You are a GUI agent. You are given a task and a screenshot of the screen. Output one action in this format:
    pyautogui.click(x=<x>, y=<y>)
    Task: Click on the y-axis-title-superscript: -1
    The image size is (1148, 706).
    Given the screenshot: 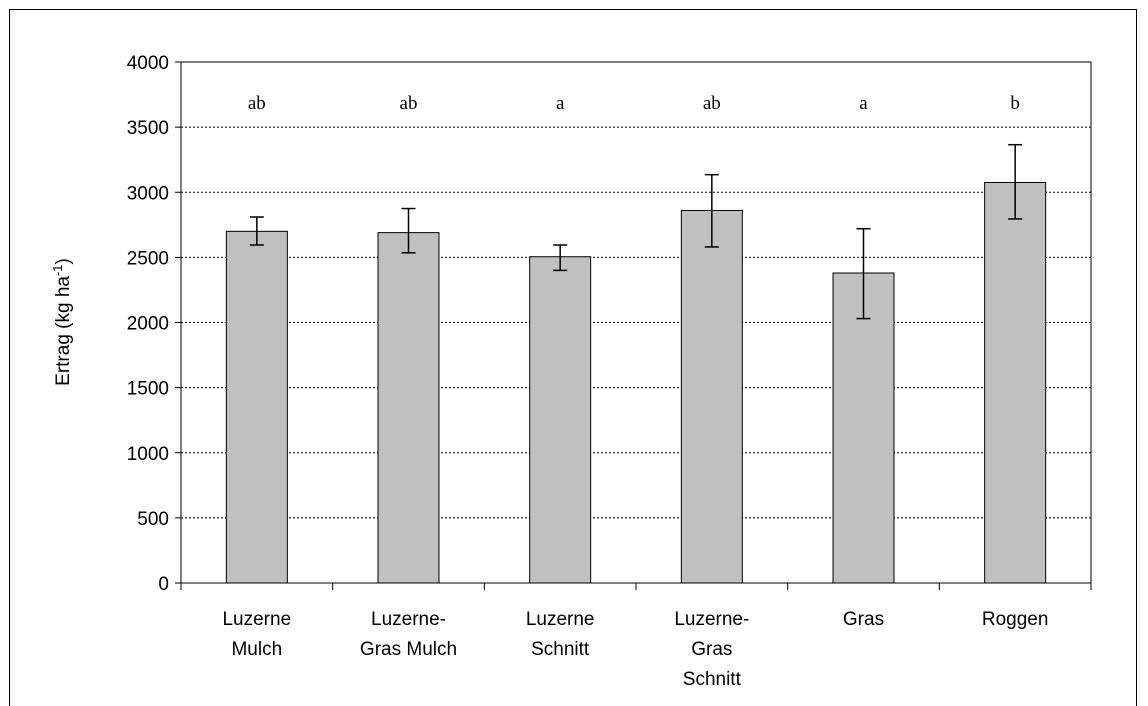 What is the action you would take?
    pyautogui.click(x=57, y=270)
    